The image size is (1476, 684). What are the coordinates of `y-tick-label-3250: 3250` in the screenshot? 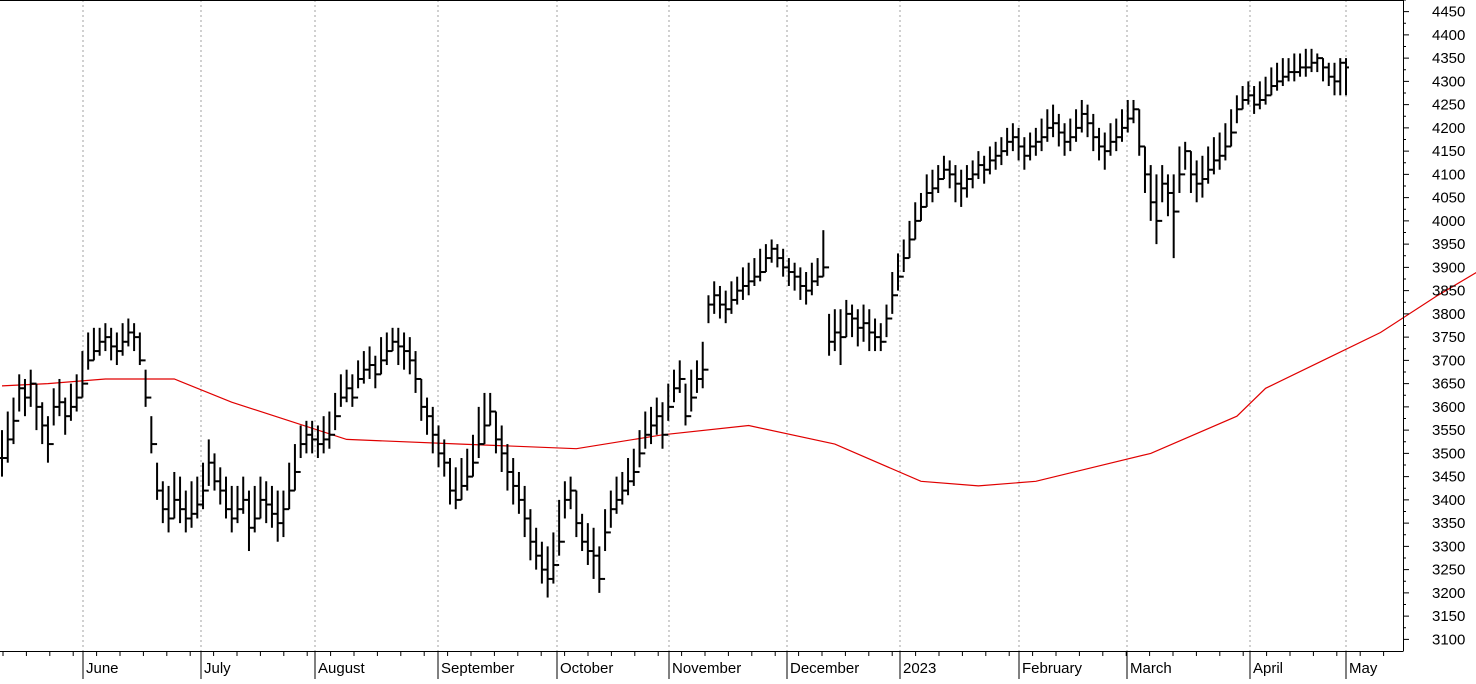 It's located at (1448, 570).